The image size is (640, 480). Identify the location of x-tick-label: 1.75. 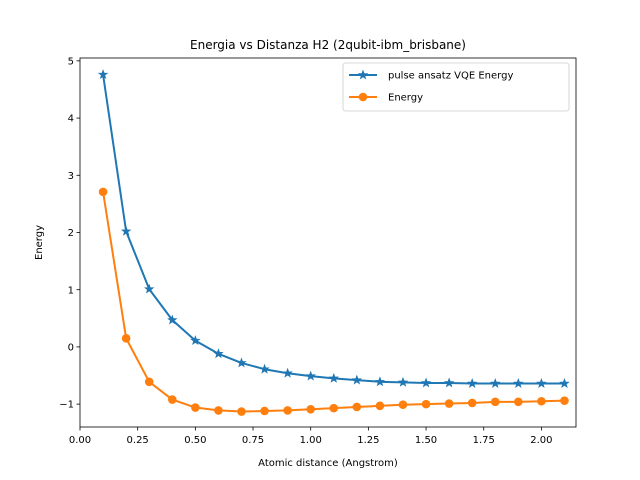
(484, 440).